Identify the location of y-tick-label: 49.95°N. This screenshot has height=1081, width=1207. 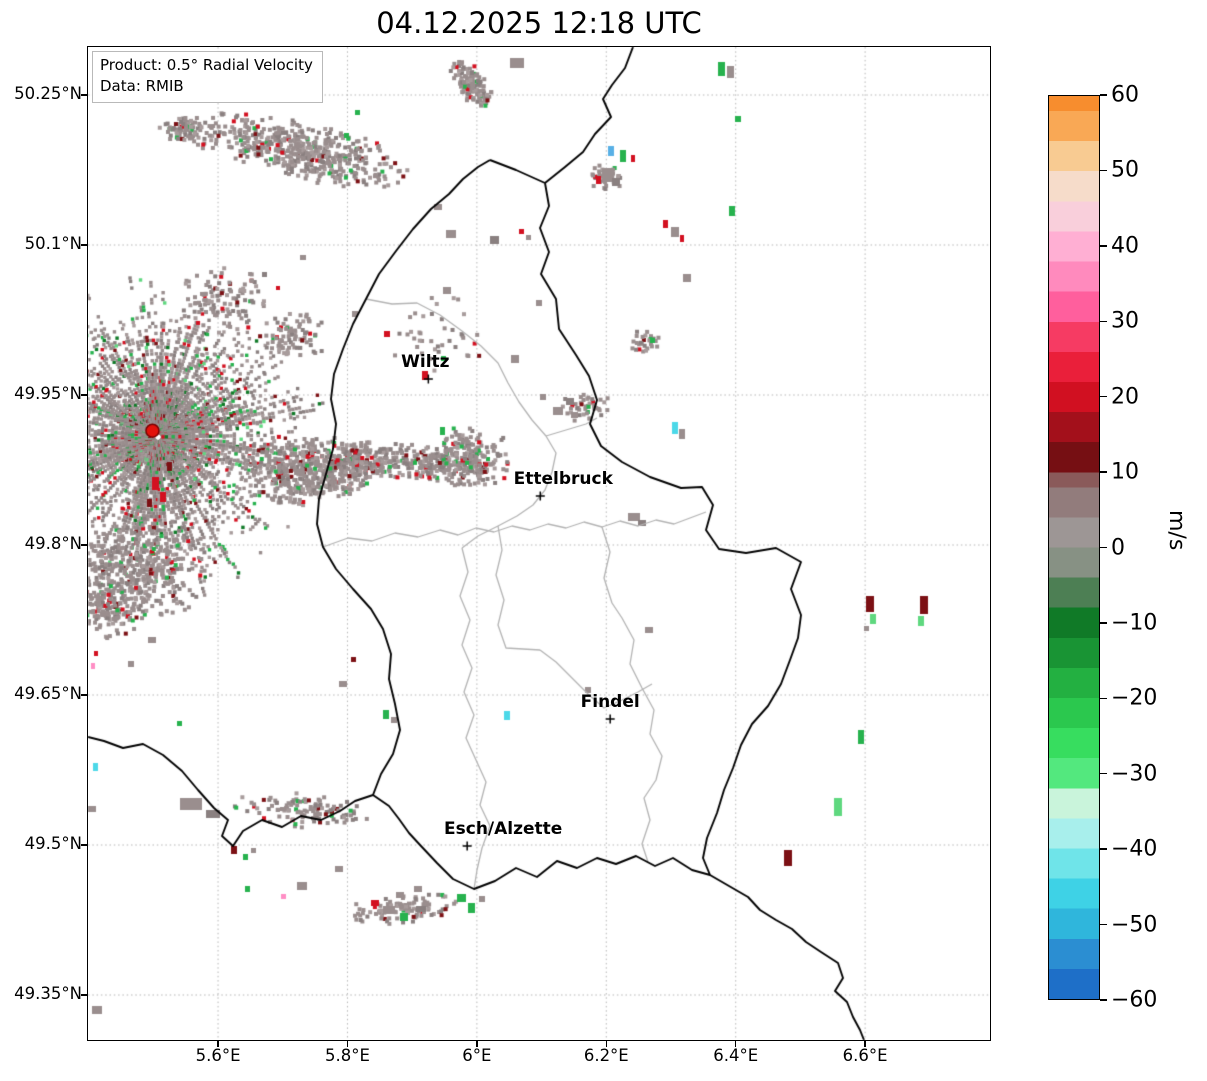
(48, 393).